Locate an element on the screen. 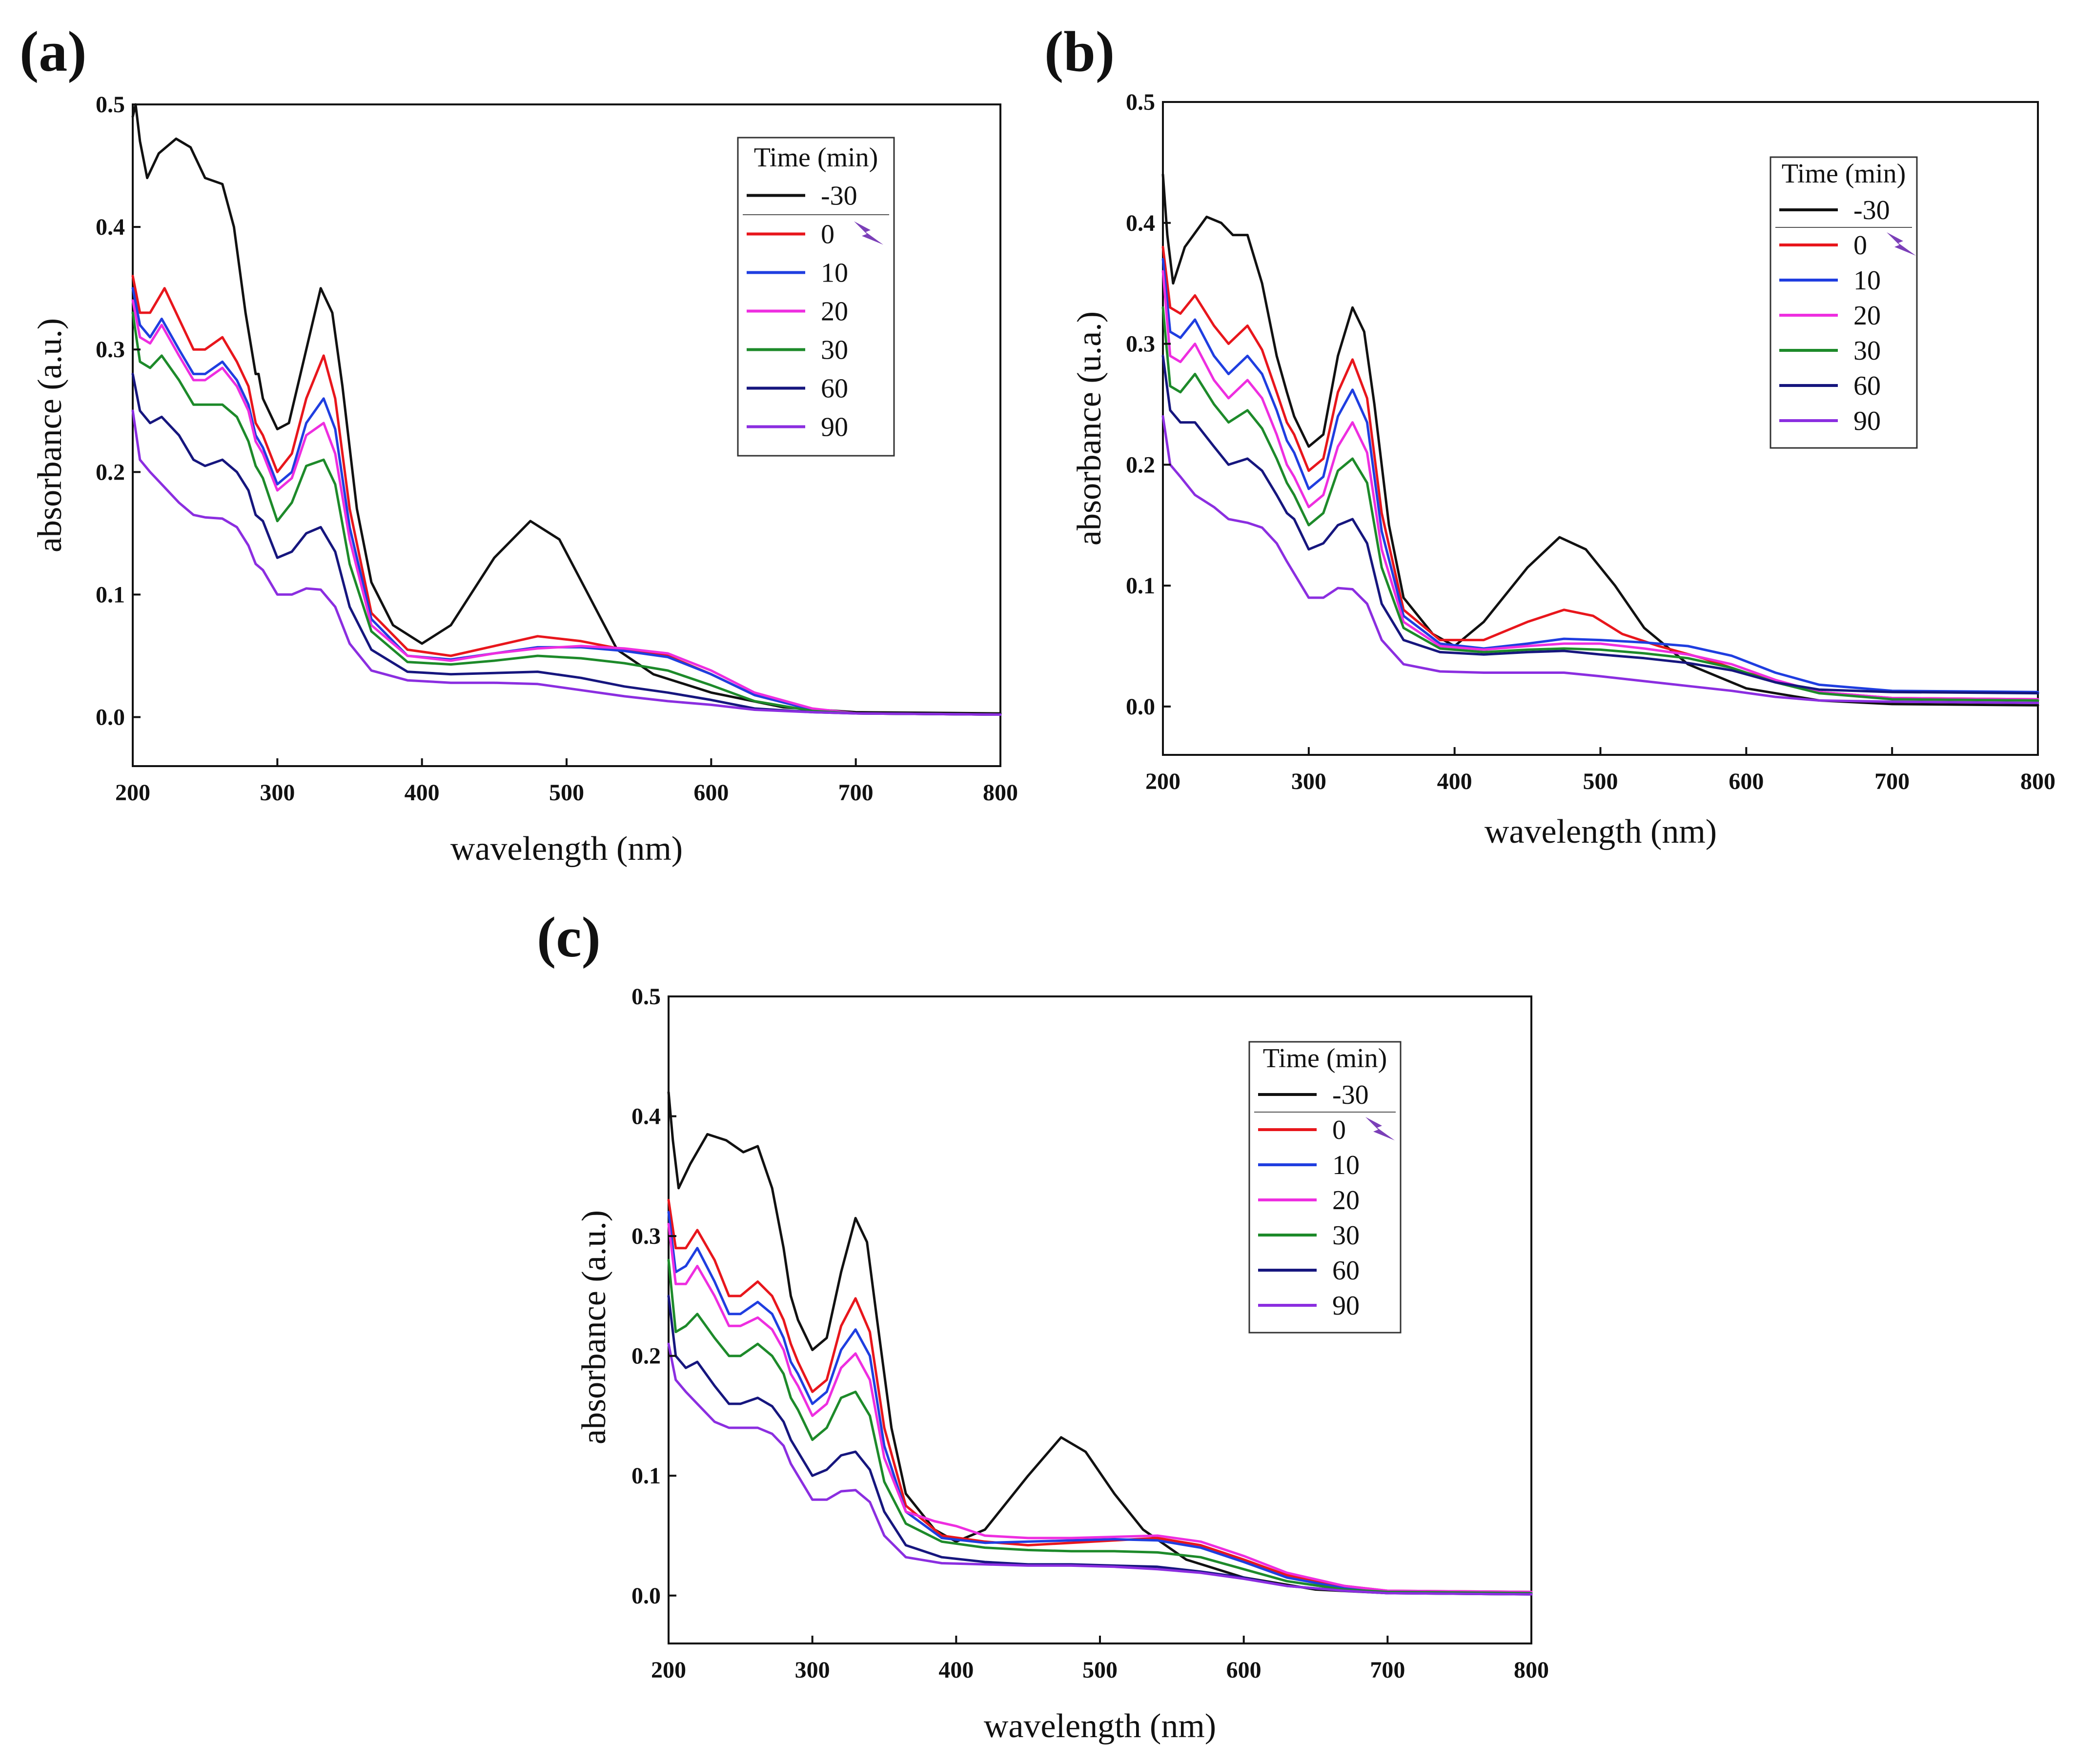 The height and width of the screenshot is (1764, 2075). panel-label-a: (a) is located at coordinates (53, 51).